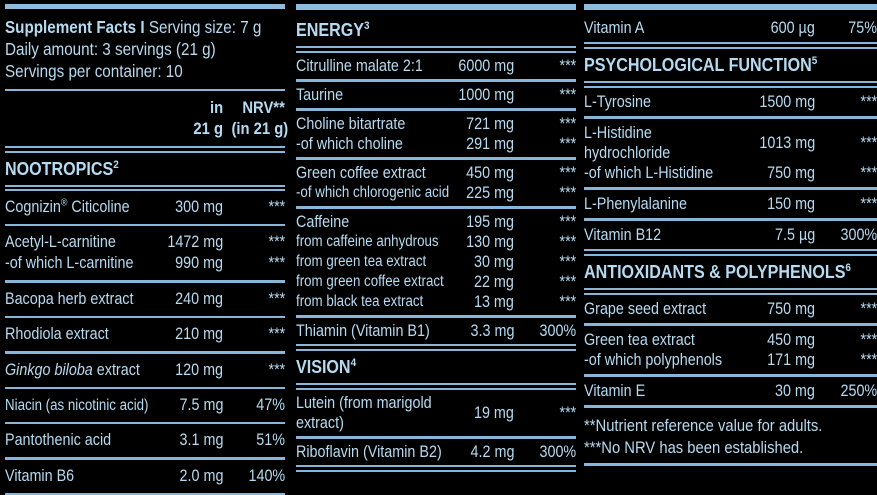 Image resolution: width=877 pixels, height=495 pixels. Describe the element at coordinates (639, 340) in the screenshot. I see `nutrient-name-text: Green tea extract` at that location.